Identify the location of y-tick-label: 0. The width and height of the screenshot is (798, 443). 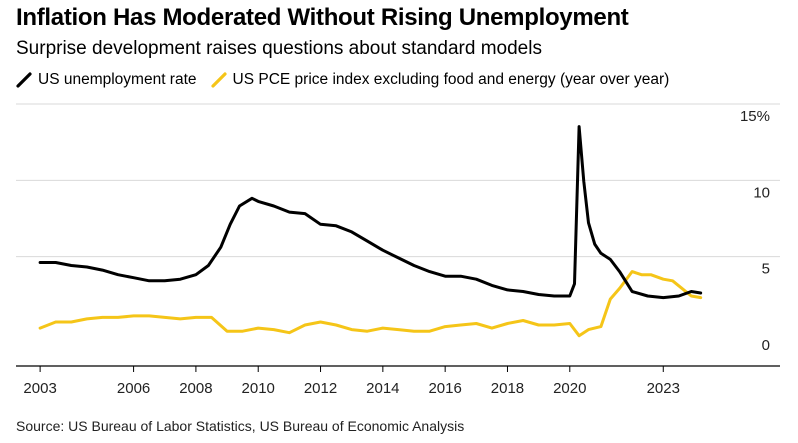
(766, 345).